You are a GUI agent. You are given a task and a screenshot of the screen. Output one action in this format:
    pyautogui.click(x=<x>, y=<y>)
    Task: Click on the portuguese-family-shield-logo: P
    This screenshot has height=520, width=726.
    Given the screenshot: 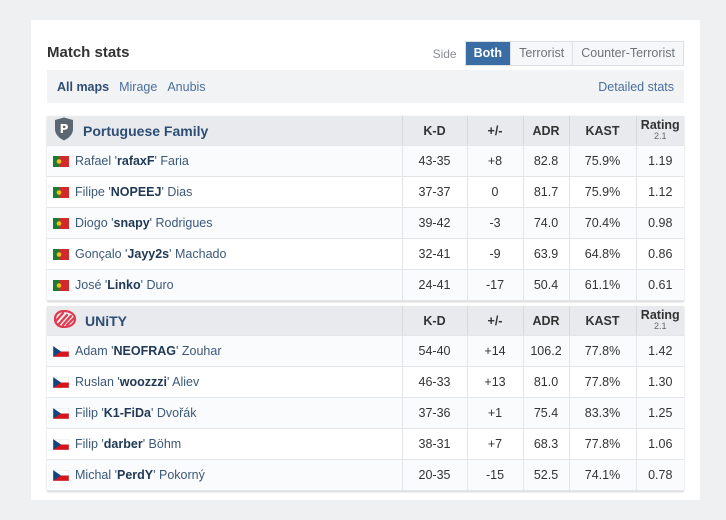 What is the action you would take?
    pyautogui.click(x=64, y=130)
    